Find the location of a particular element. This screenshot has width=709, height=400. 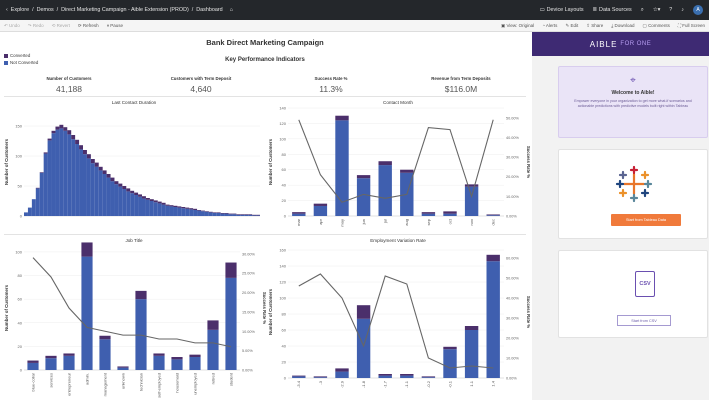

breadcrumb-explore: Explore is located at coordinates (20, 10).